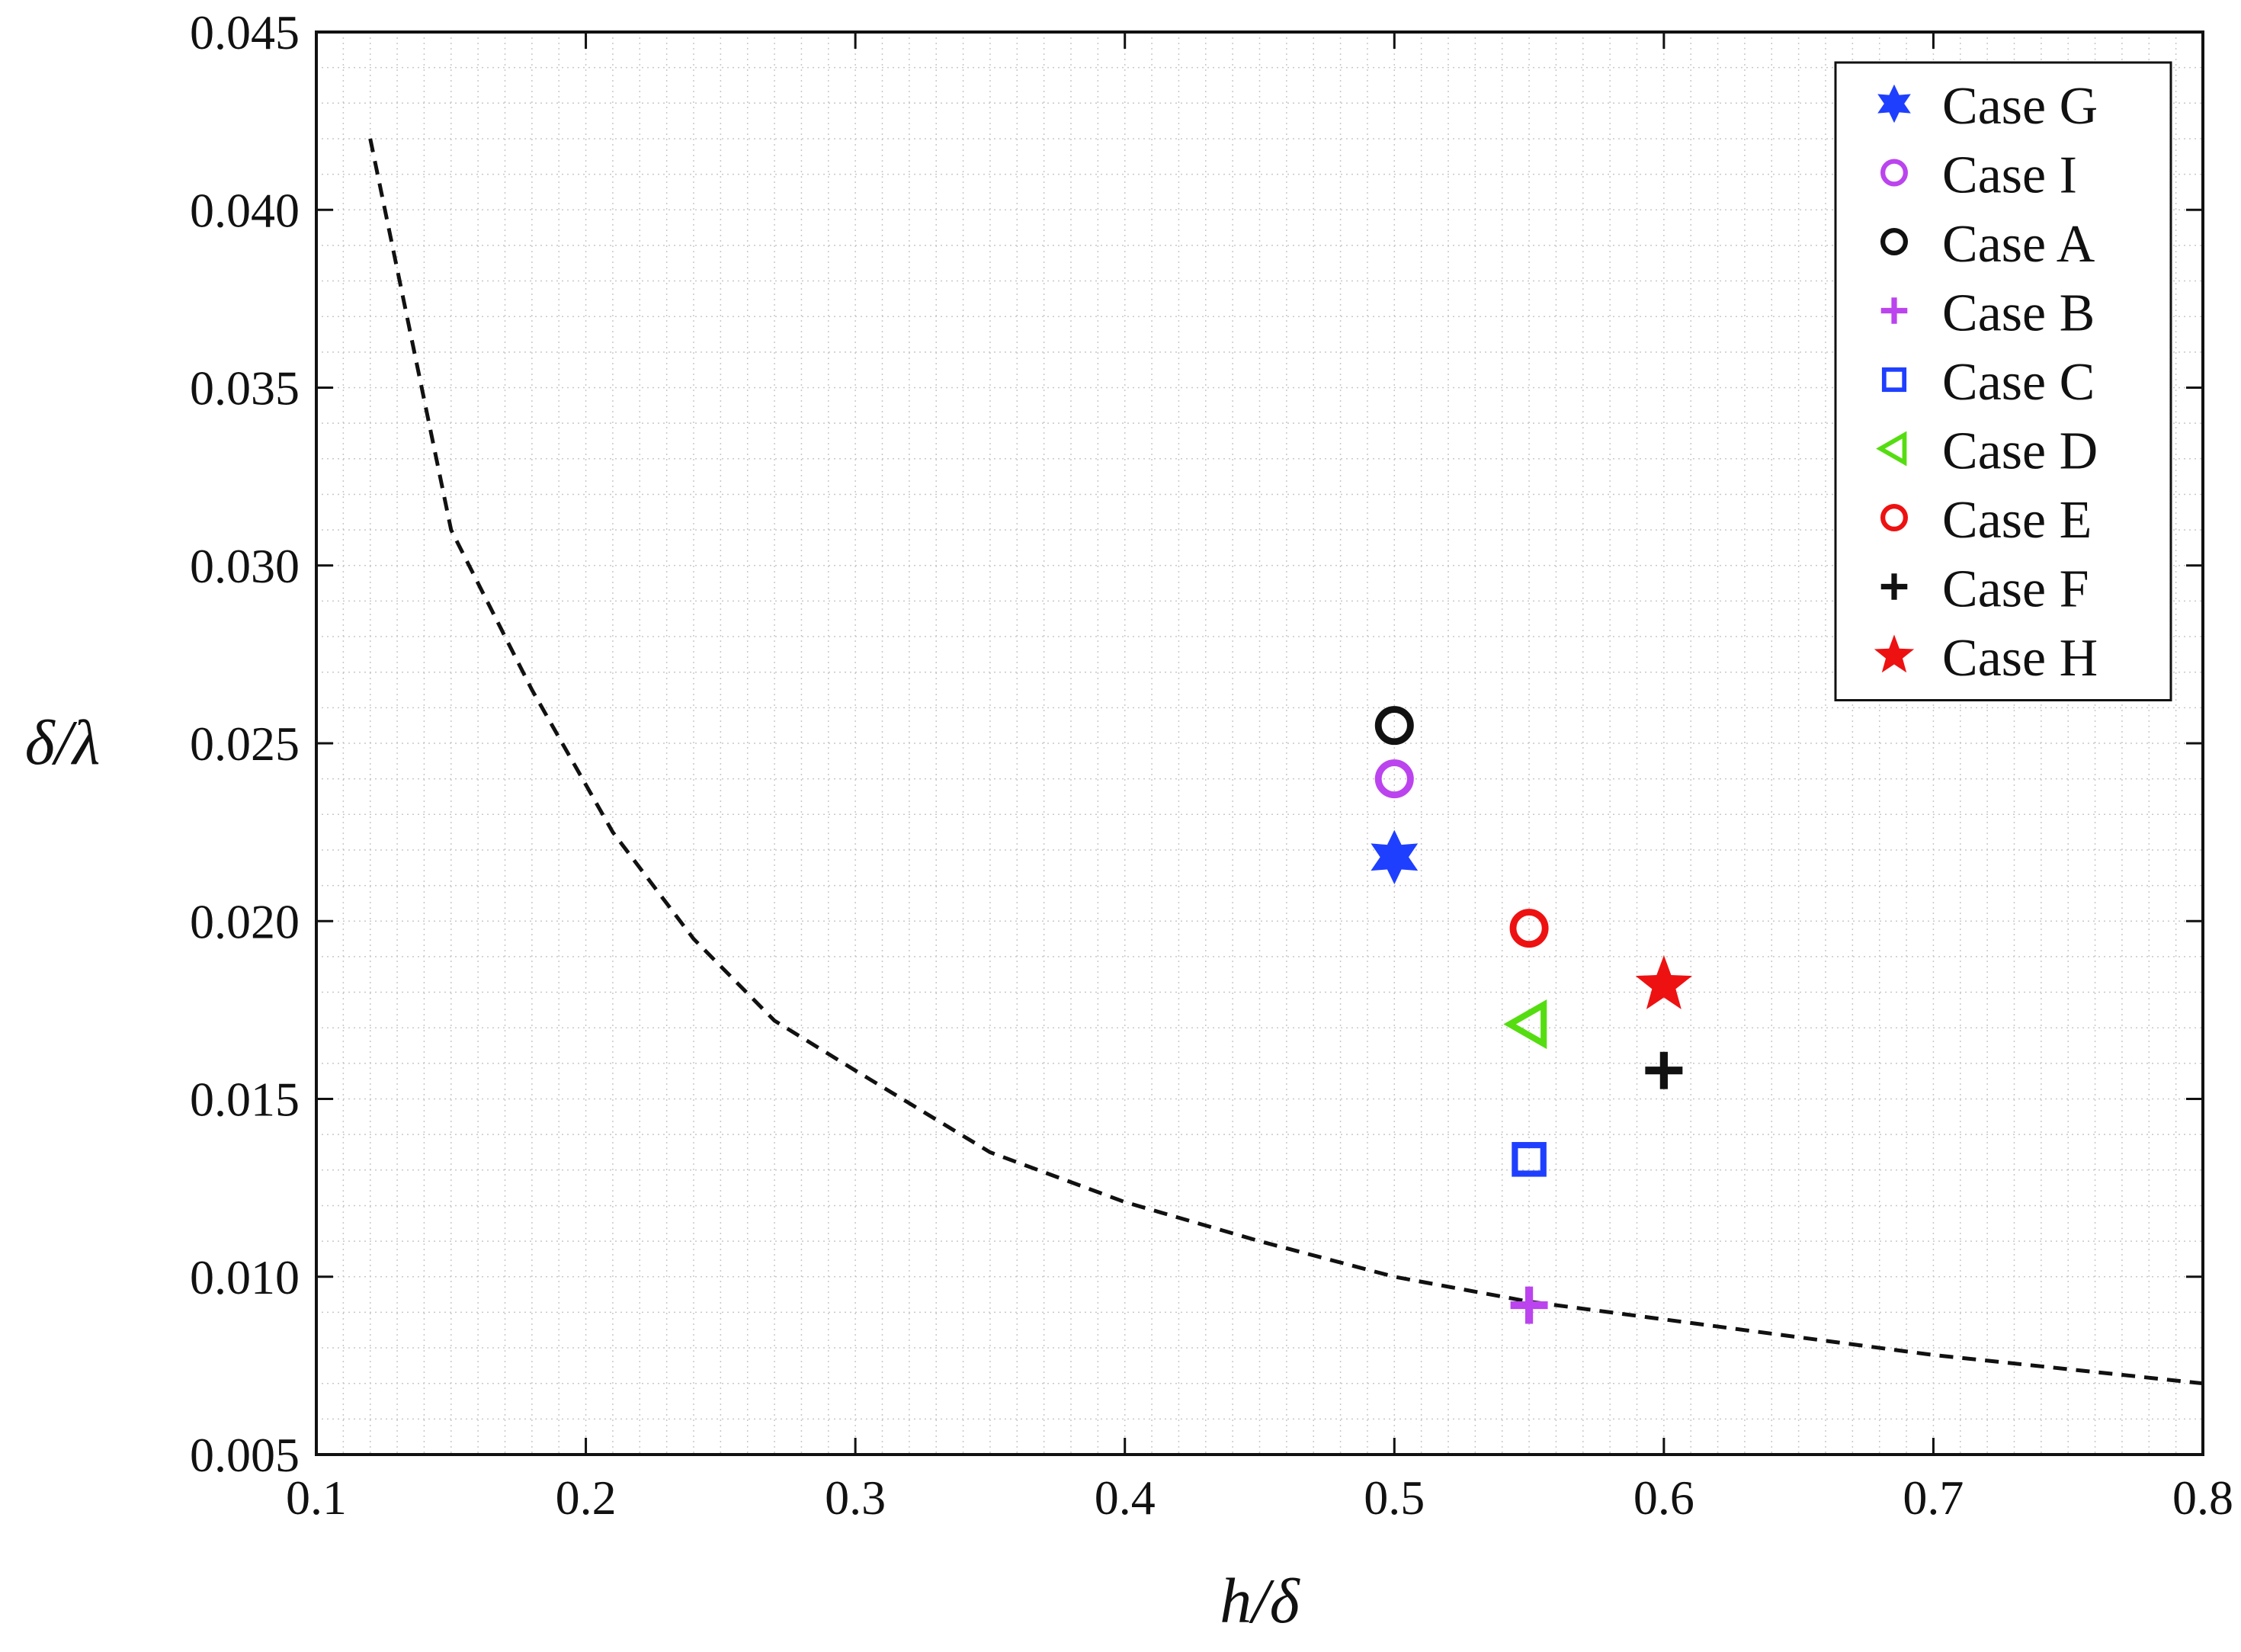 Image resolution: width=2241 pixels, height=1652 pixels. I want to click on point-case-c, so click(1530, 1159).